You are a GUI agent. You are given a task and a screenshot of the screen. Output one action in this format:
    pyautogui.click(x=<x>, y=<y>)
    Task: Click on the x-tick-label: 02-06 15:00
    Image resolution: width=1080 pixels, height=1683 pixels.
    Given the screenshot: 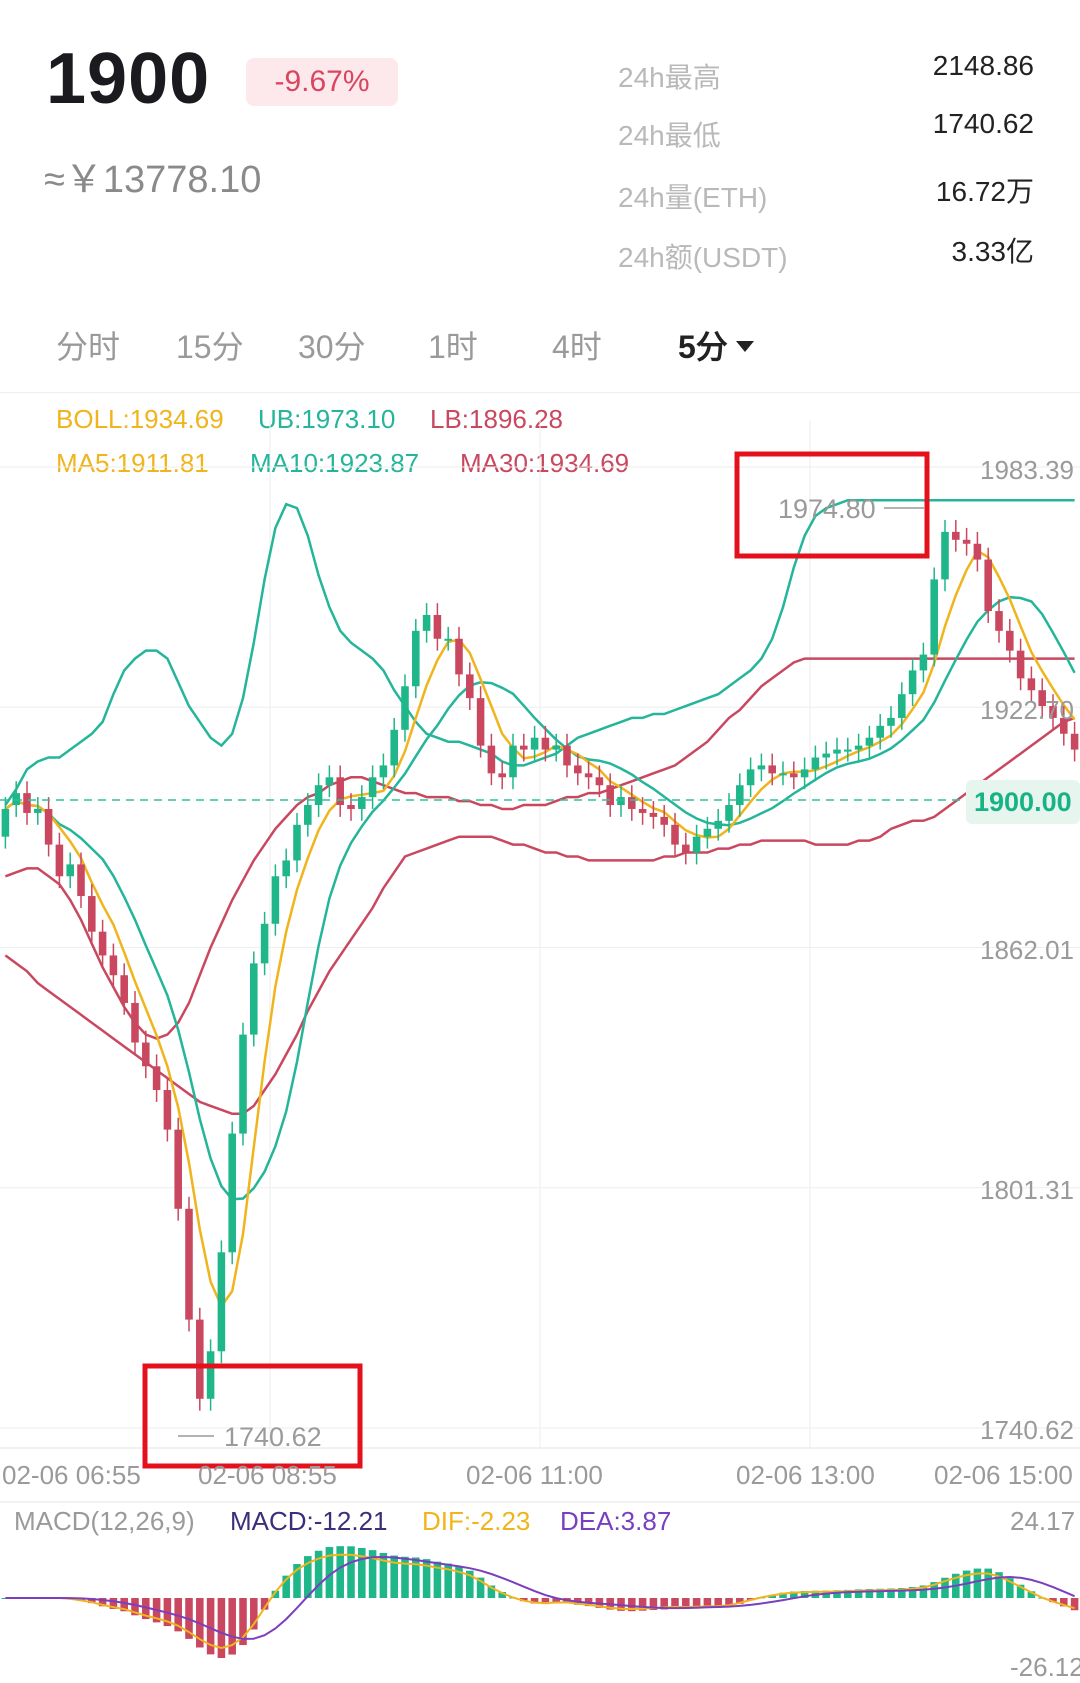 What is the action you would take?
    pyautogui.click(x=1003, y=1475)
    